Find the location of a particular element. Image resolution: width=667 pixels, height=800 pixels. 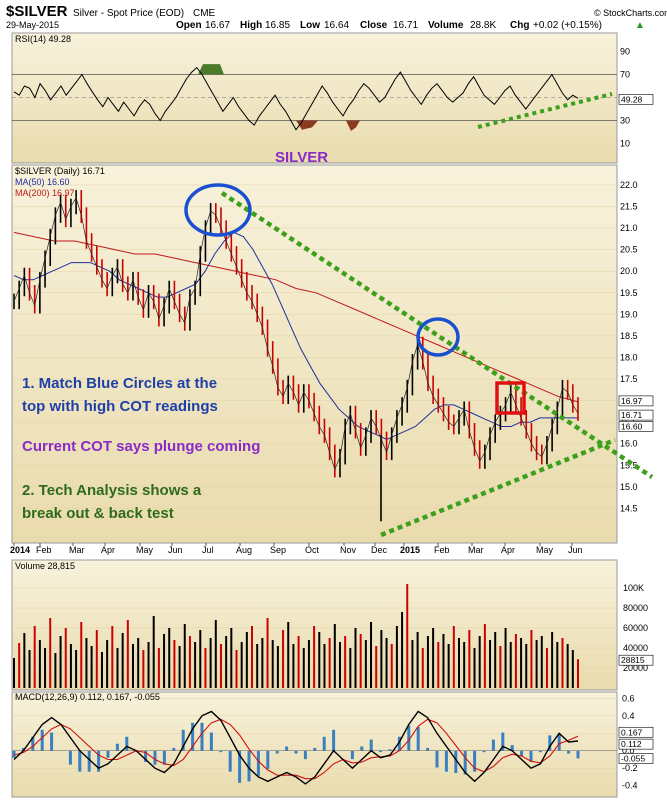

watermark: © StockCharts.com is located at coordinates (630, 13).